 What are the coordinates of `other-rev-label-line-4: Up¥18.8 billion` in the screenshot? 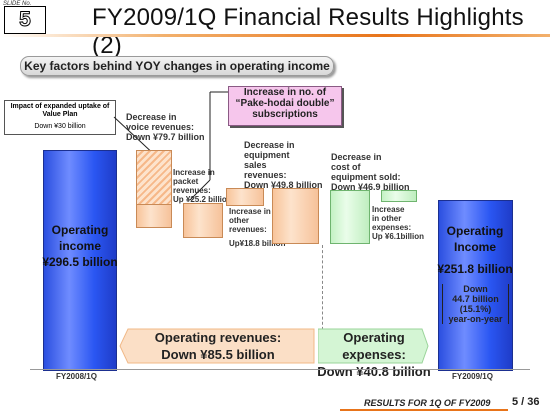 It's located at (257, 243).